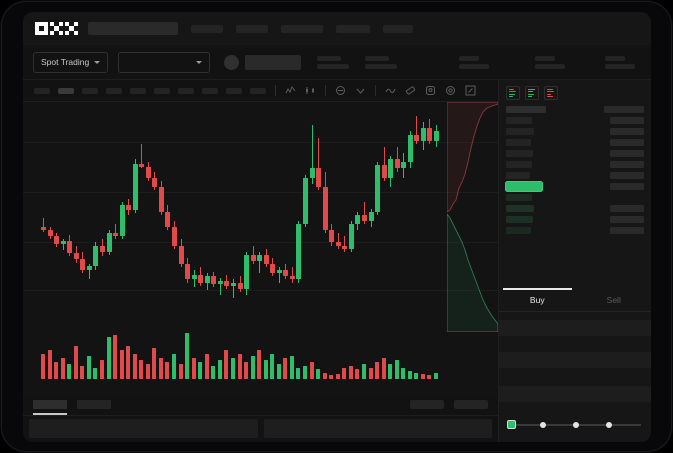 This screenshot has width=673, height=453. What do you see at coordinates (575, 328) in the screenshot?
I see `order-type-field` at bounding box center [575, 328].